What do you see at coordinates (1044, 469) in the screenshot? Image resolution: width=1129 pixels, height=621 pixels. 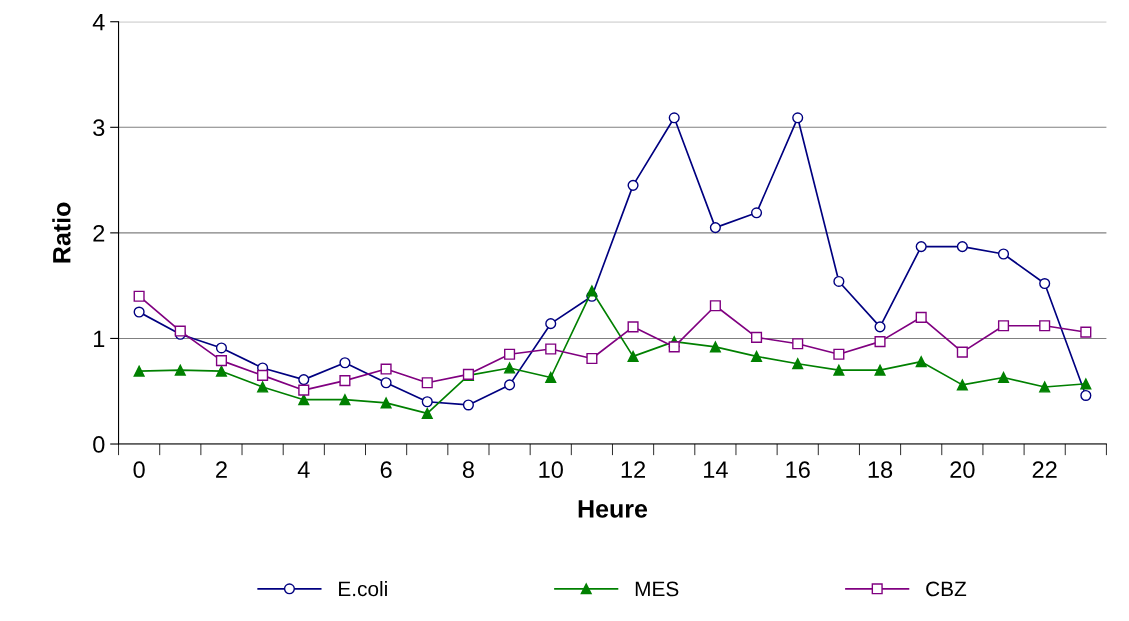 I see `x-tick-label: 22` at bounding box center [1044, 469].